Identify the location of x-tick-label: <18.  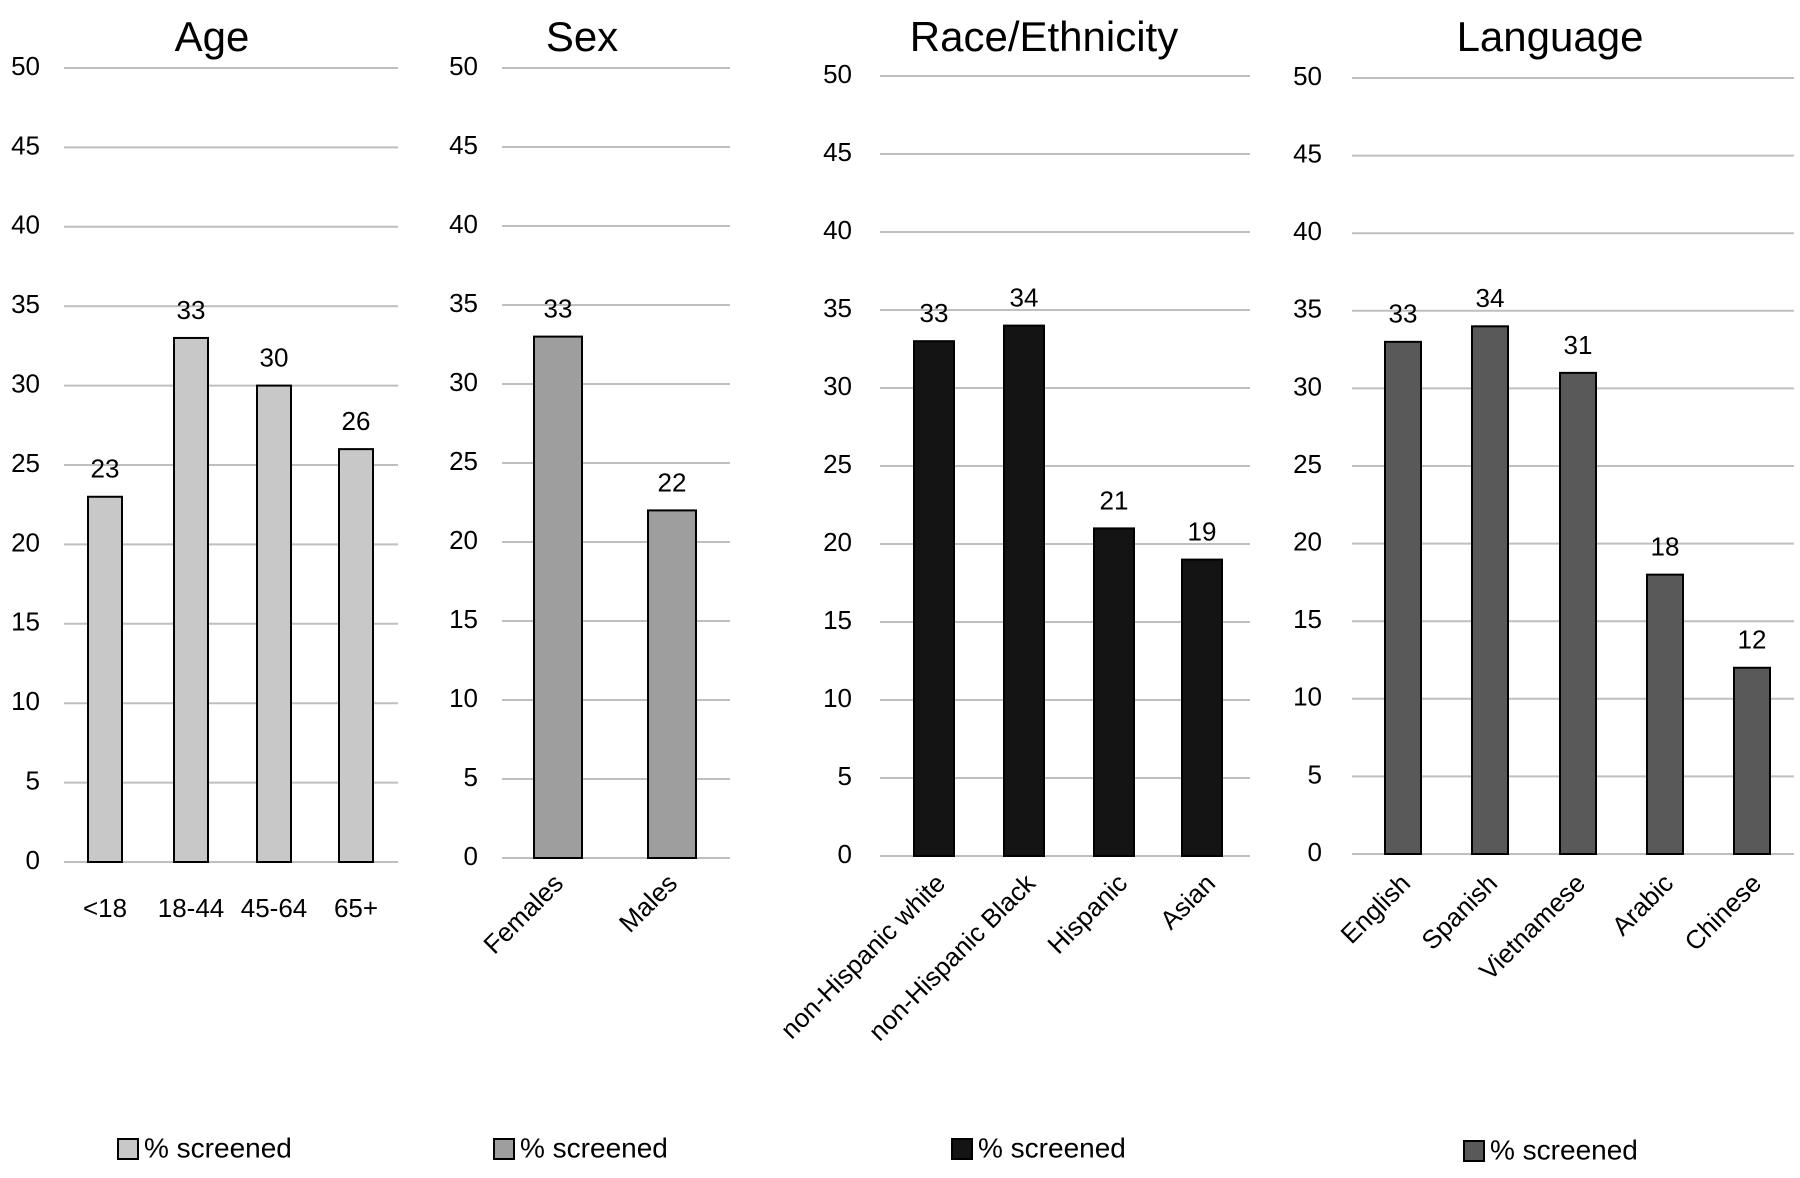
(105, 908).